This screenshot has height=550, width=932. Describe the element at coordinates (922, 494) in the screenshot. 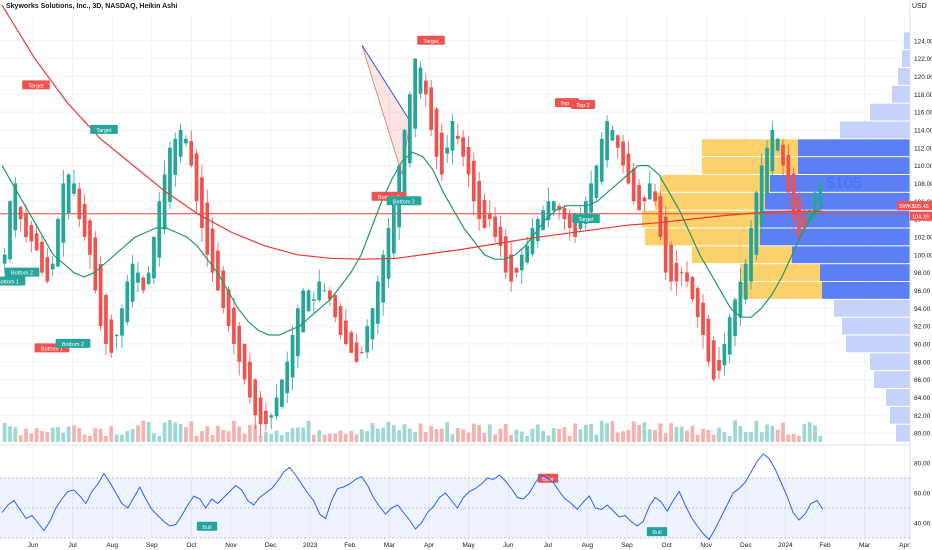

I see `rsi-tick-label: 60.00` at that location.